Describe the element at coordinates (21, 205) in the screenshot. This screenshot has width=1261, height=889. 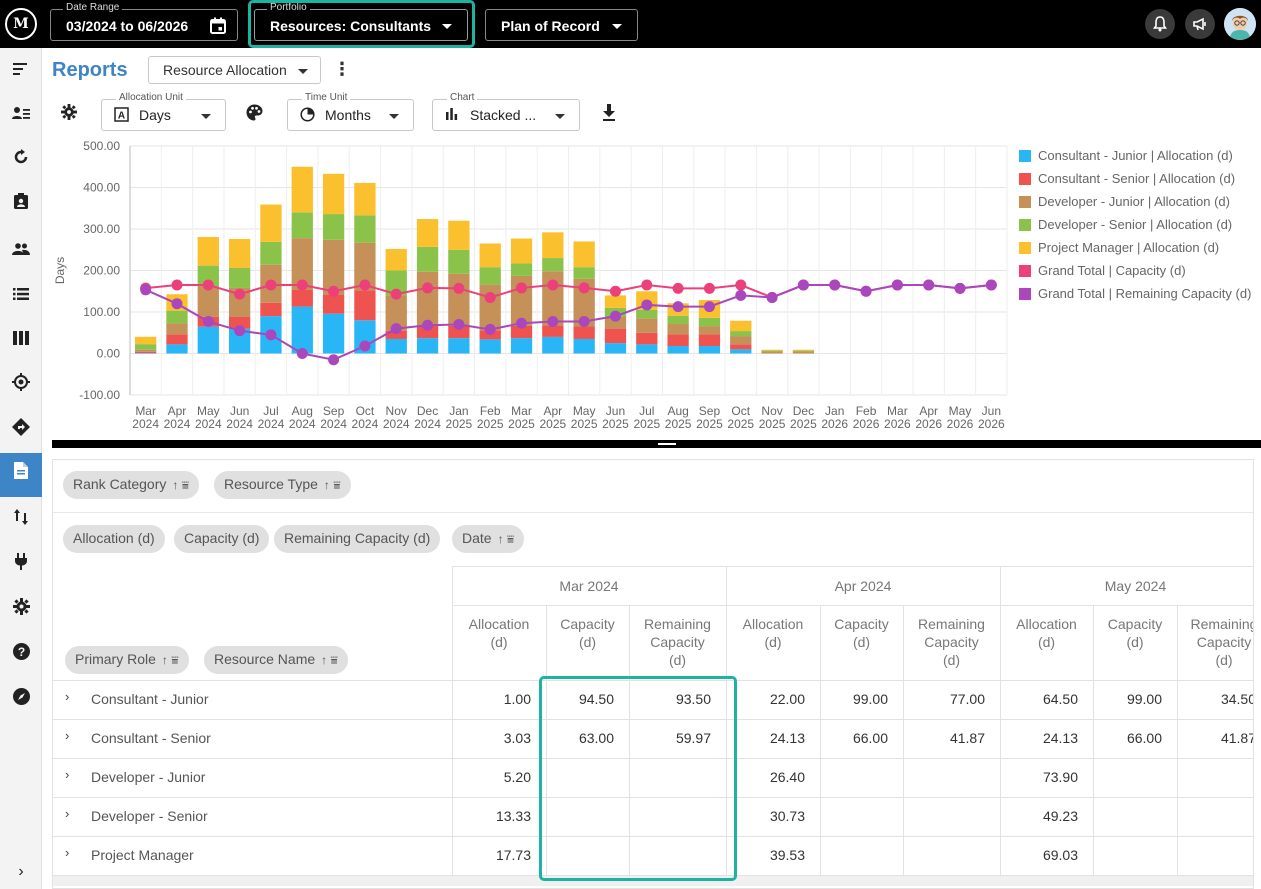
I see `clipboard-user-icon` at that location.